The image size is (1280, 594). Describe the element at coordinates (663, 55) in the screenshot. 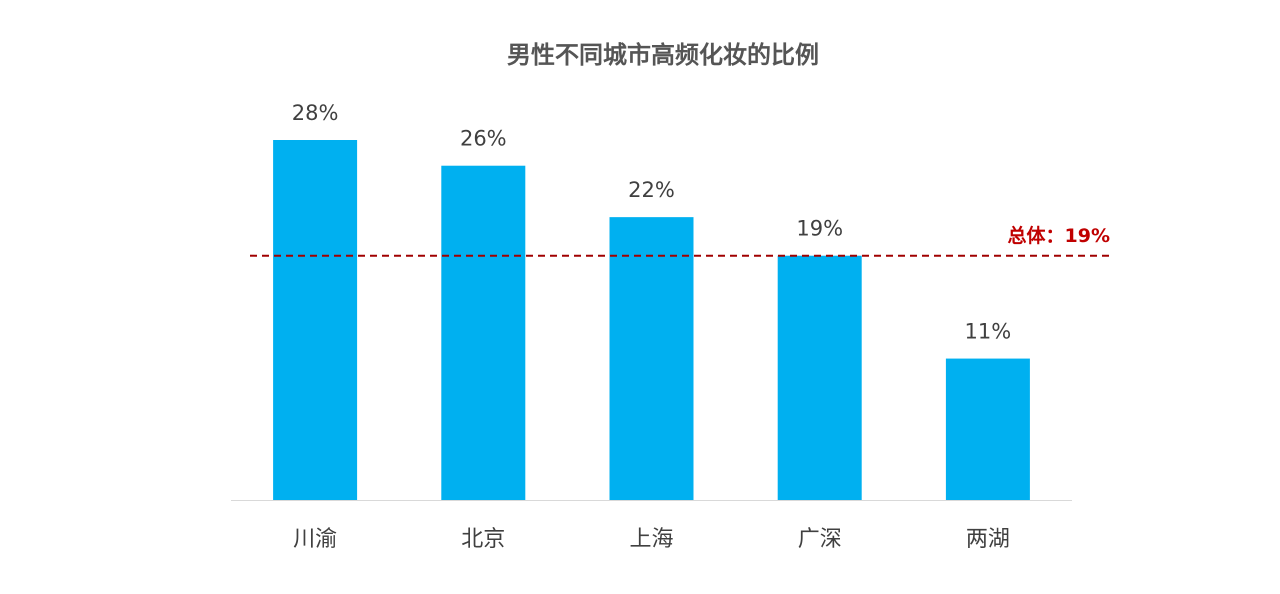

I see `chart-title: 男性不同城市高频化妆的比例` at that location.